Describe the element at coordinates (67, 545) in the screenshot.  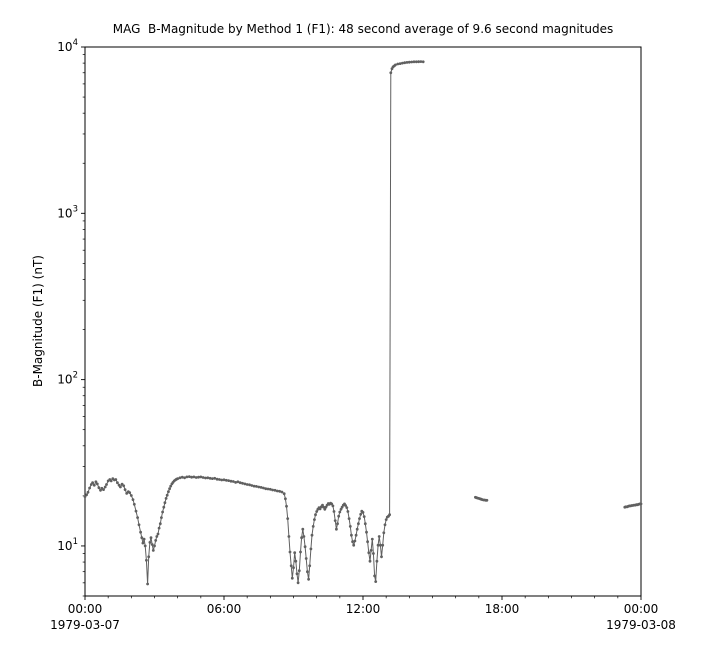
I see `y-tick-label: 10¹` at that location.